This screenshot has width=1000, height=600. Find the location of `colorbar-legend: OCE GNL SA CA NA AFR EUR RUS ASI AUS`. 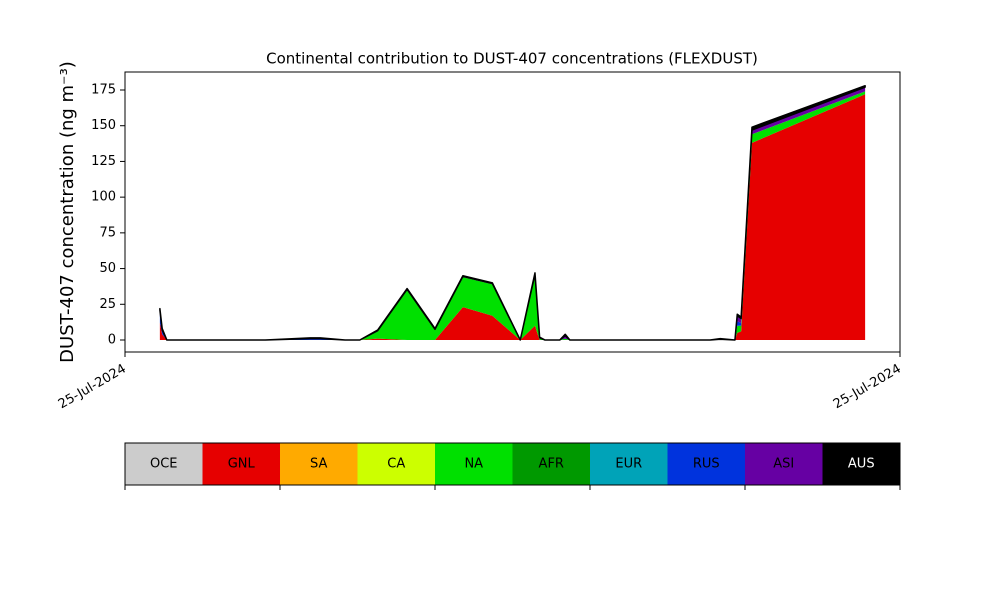

colorbar-legend: OCE GNL SA CA NA AFR EUR RUS ASI AUS is located at coordinates (512, 466).